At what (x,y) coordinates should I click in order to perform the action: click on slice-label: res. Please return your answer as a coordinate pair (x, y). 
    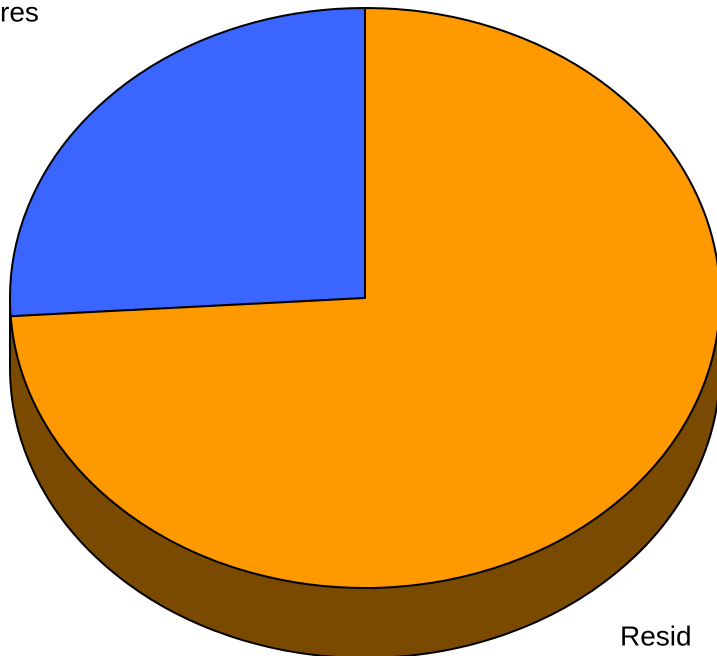
    Looking at the image, I should click on (19, 13).